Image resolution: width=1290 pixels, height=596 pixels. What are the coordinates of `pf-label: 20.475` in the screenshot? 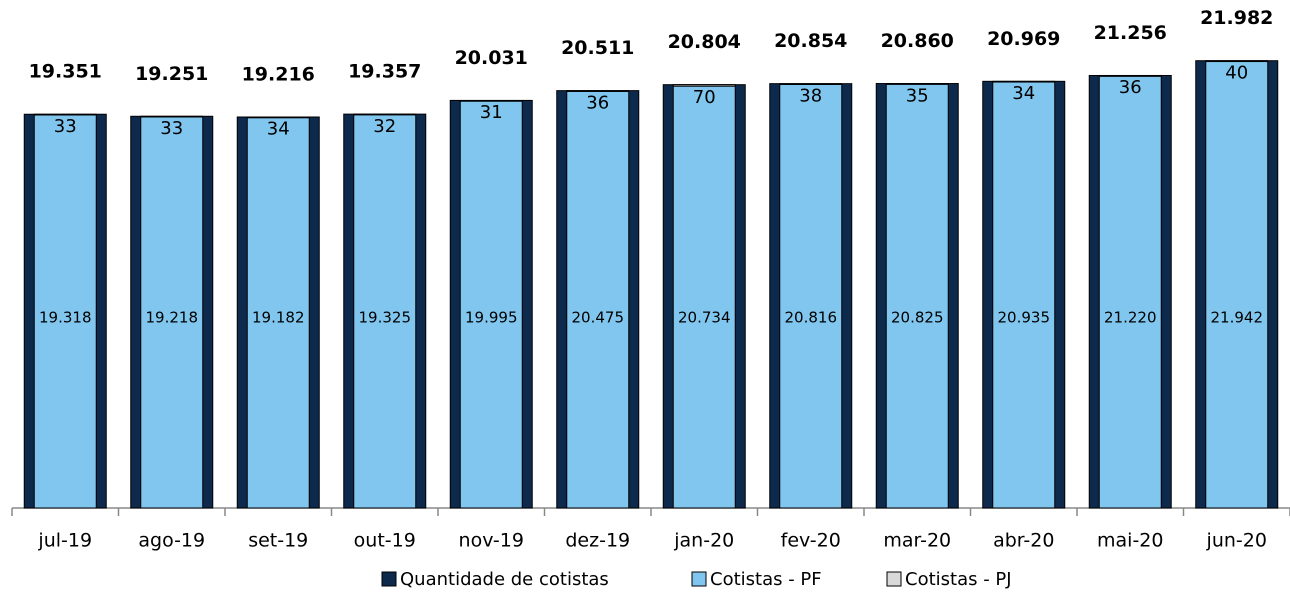 It's located at (598, 318).